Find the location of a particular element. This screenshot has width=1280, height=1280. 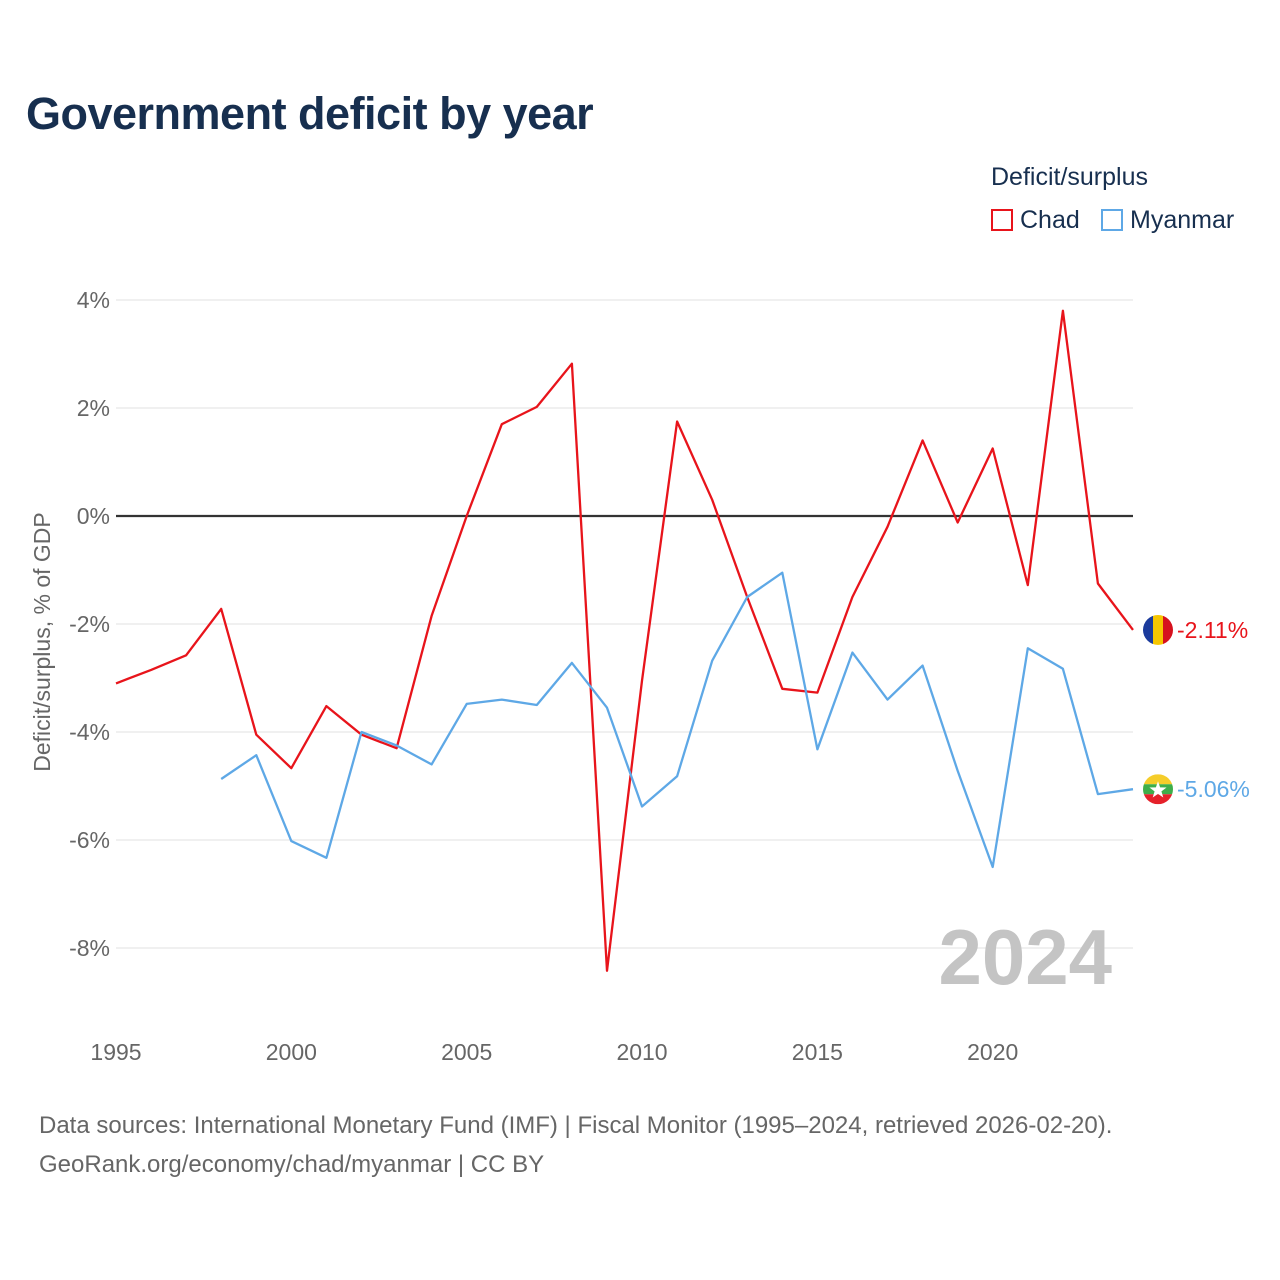

legend-swatch-myanmar is located at coordinates (1112, 220).